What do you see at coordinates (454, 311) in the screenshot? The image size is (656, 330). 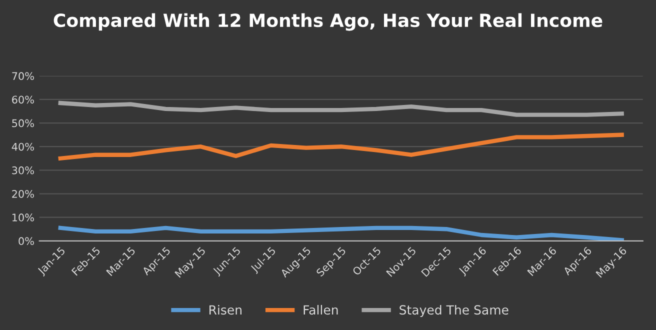 I see `legend-label: Stayed The Same` at bounding box center [454, 311].